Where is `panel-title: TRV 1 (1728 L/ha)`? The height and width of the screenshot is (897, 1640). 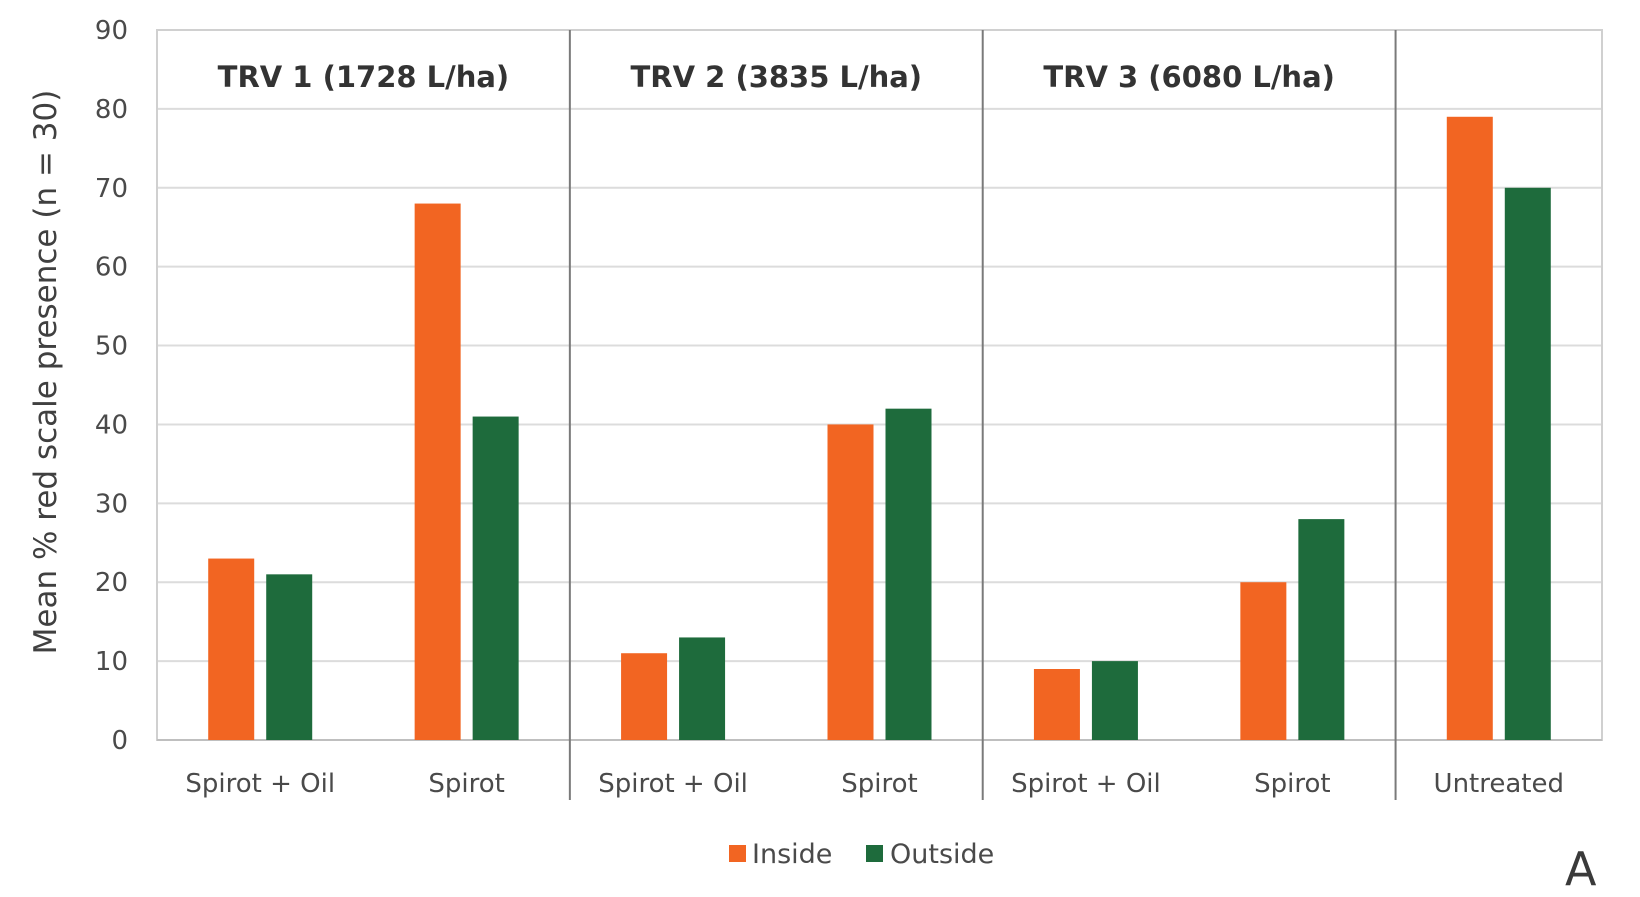
panel-title: TRV 1 (1728 L/ha) is located at coordinates (364, 77).